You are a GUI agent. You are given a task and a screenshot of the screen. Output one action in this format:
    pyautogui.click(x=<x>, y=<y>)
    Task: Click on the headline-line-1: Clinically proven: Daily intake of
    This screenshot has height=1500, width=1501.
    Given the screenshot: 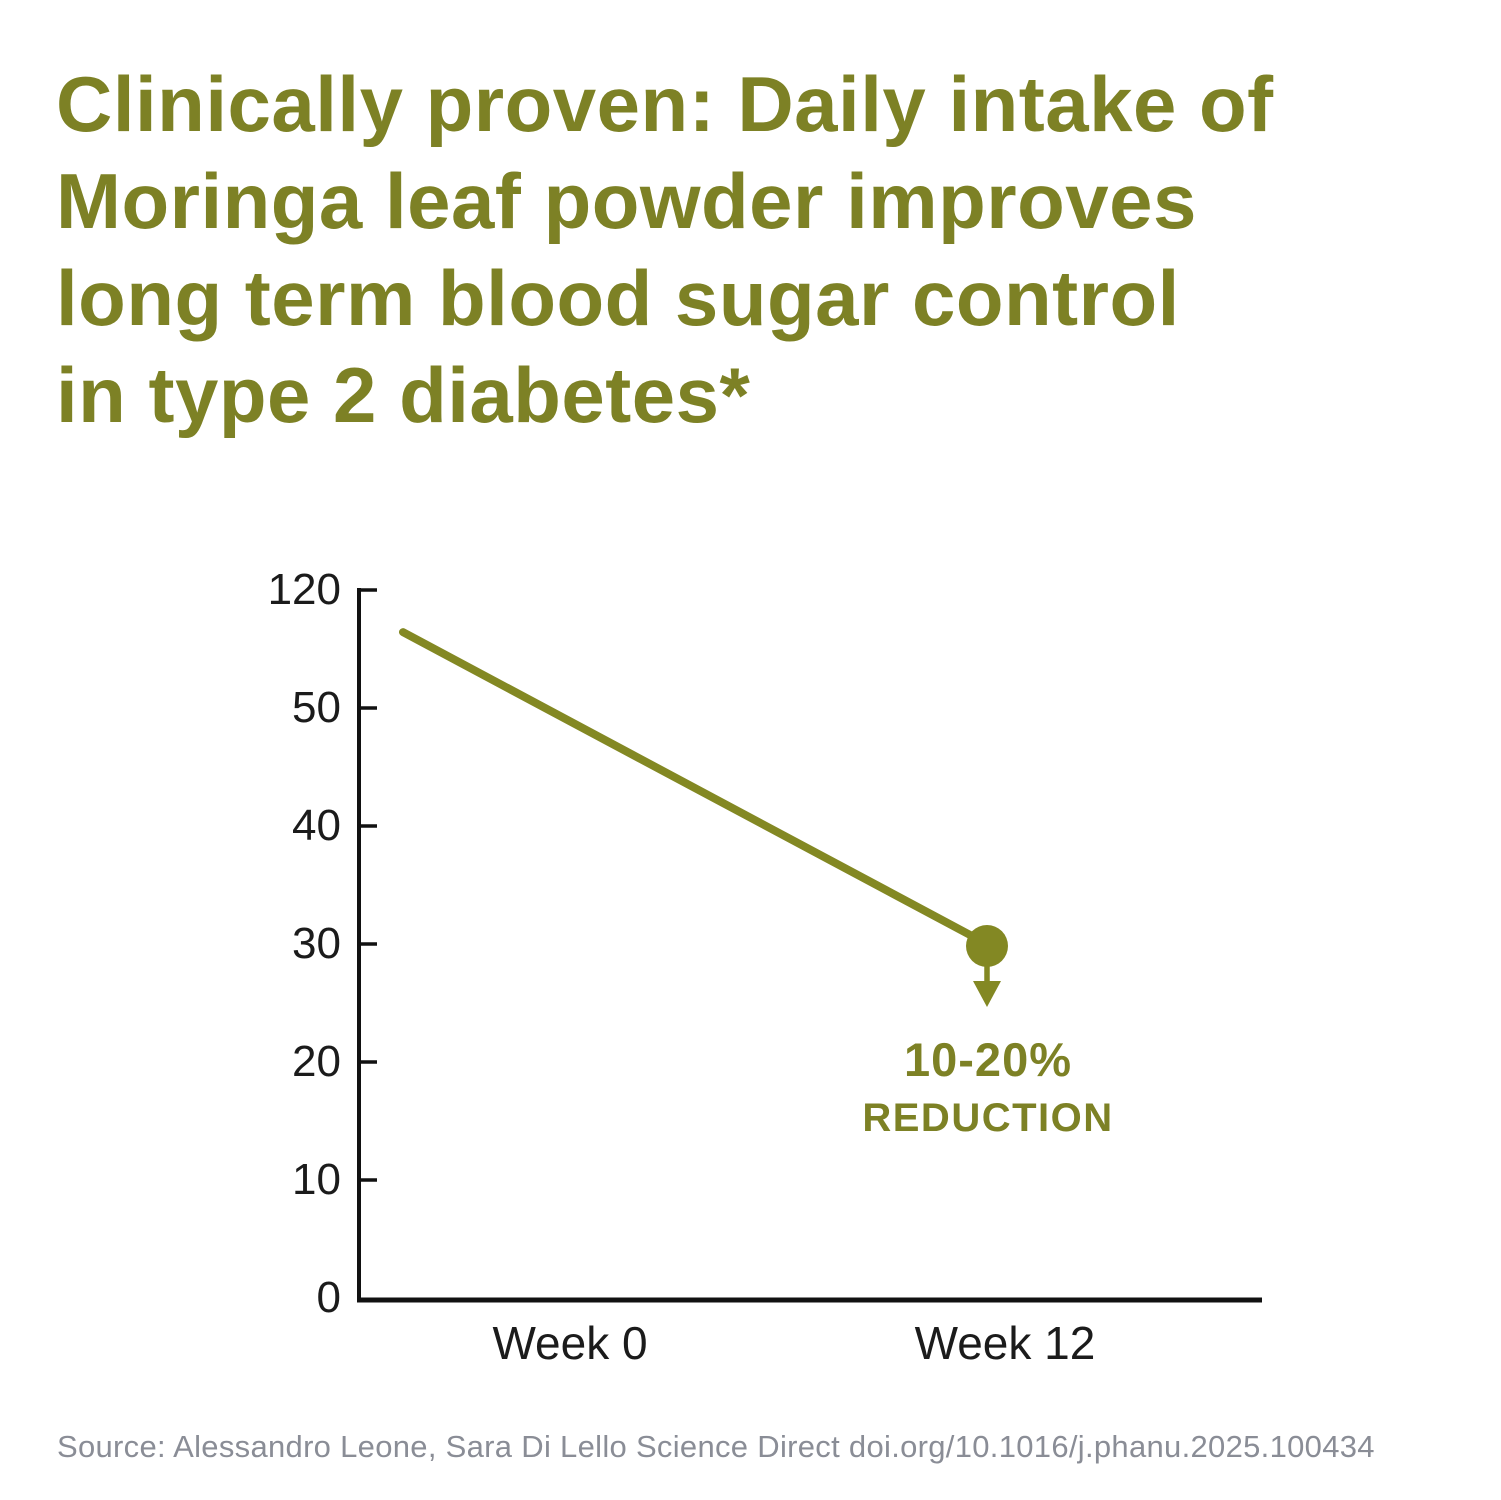 What is the action you would take?
    pyautogui.click(x=665, y=104)
    